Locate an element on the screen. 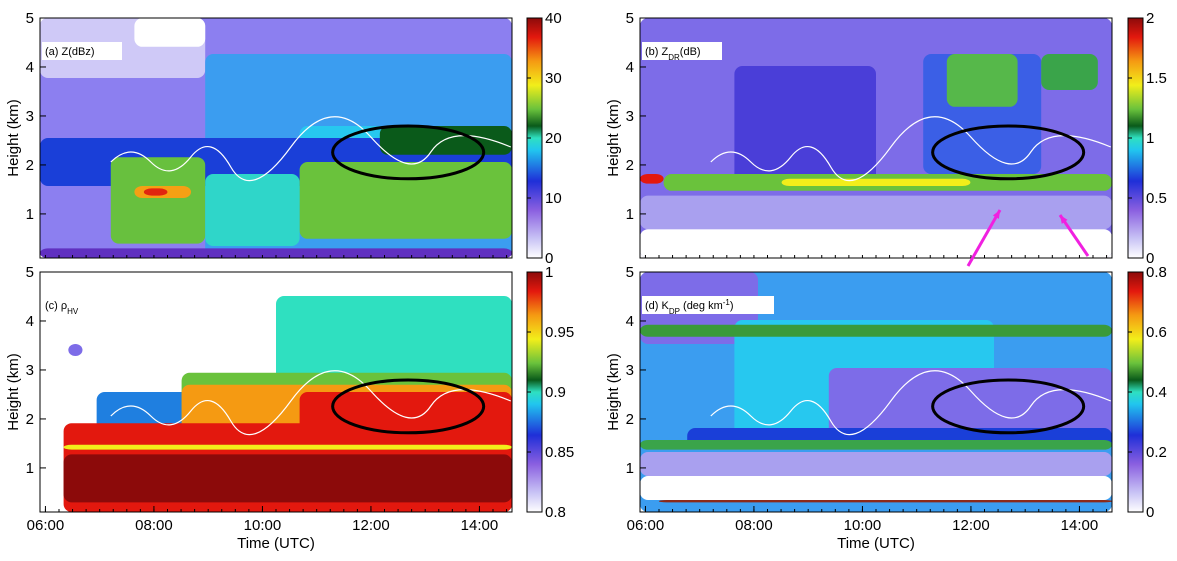 This screenshot has height=561, width=1177. label-part: (dB) is located at coordinates (690, 52).